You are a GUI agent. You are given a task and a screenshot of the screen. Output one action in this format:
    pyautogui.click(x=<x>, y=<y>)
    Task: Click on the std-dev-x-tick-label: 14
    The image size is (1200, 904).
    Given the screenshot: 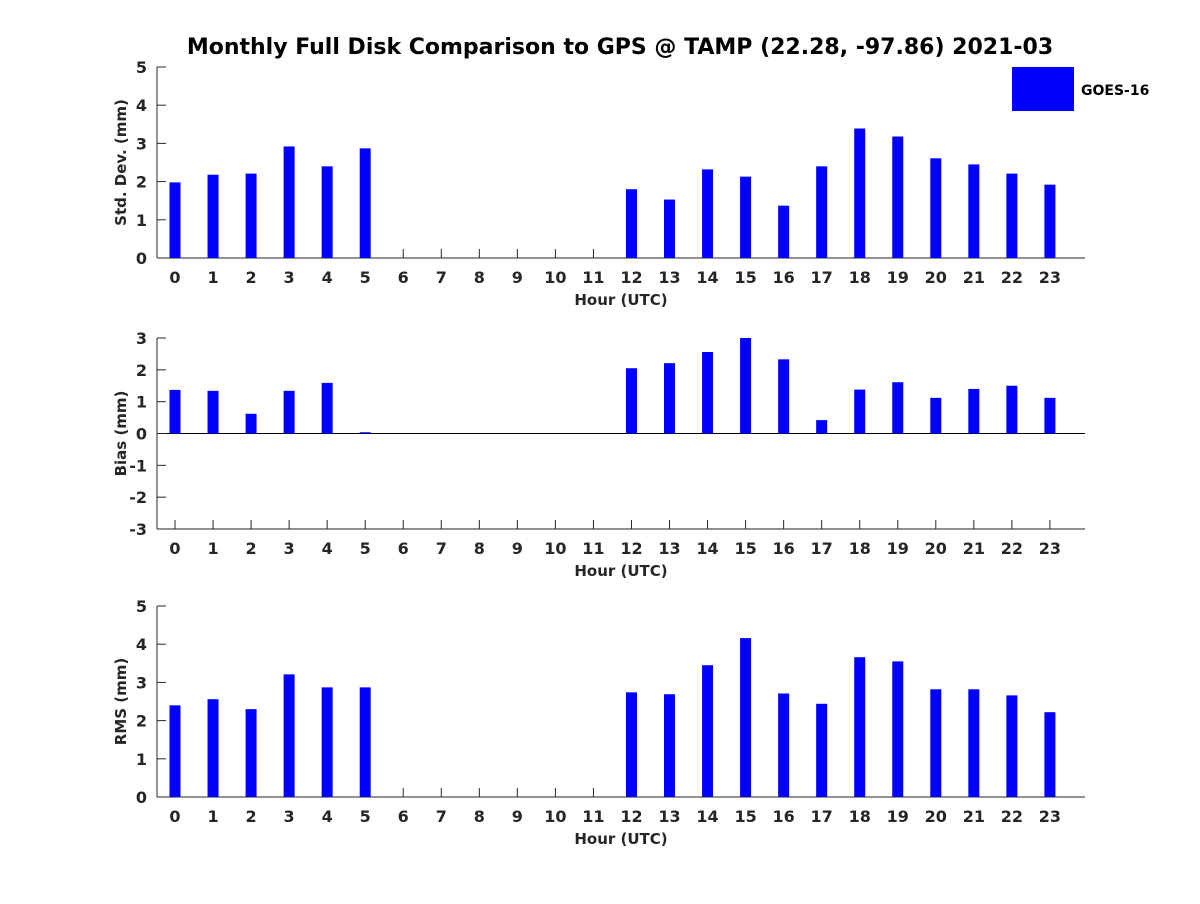 What is the action you would take?
    pyautogui.click(x=707, y=277)
    